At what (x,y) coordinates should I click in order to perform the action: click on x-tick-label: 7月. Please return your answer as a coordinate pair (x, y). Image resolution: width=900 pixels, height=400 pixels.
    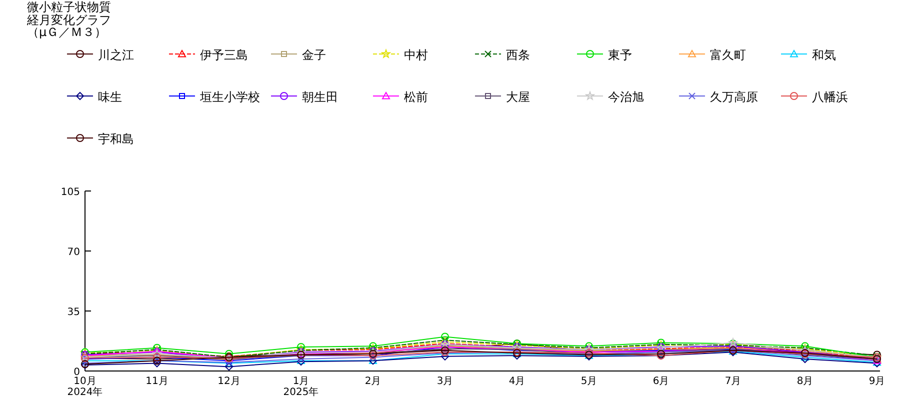
    Looking at the image, I should click on (733, 381).